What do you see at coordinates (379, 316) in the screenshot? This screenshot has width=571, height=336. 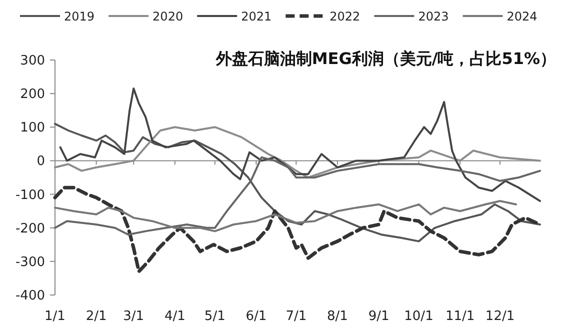 I see `x-tick-label: 9/1` at bounding box center [379, 316].